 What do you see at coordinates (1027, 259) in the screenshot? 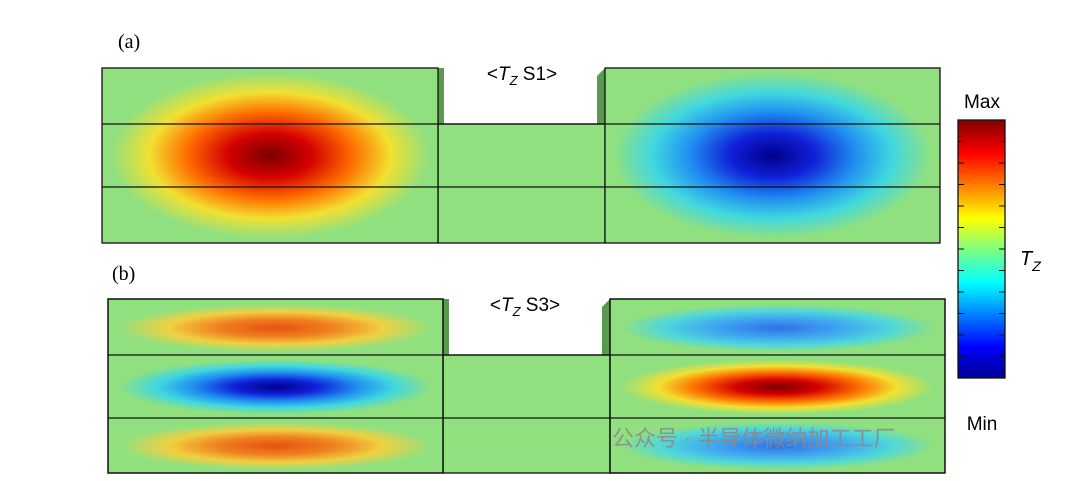
I see `label-symbol: T` at bounding box center [1027, 259].